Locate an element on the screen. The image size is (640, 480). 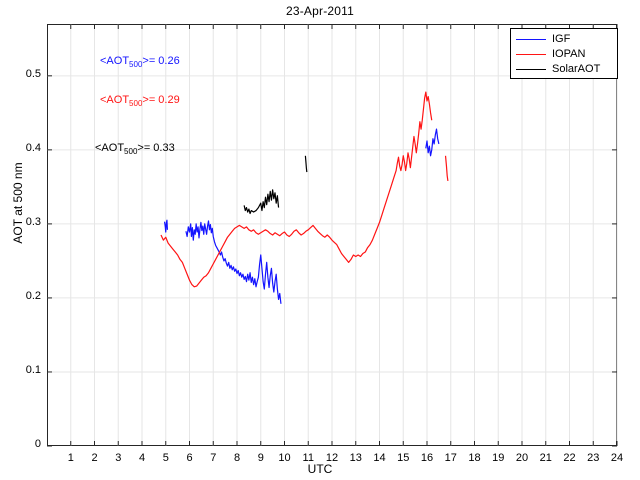
x-tick-label: 2 is located at coordinates (94, 458).